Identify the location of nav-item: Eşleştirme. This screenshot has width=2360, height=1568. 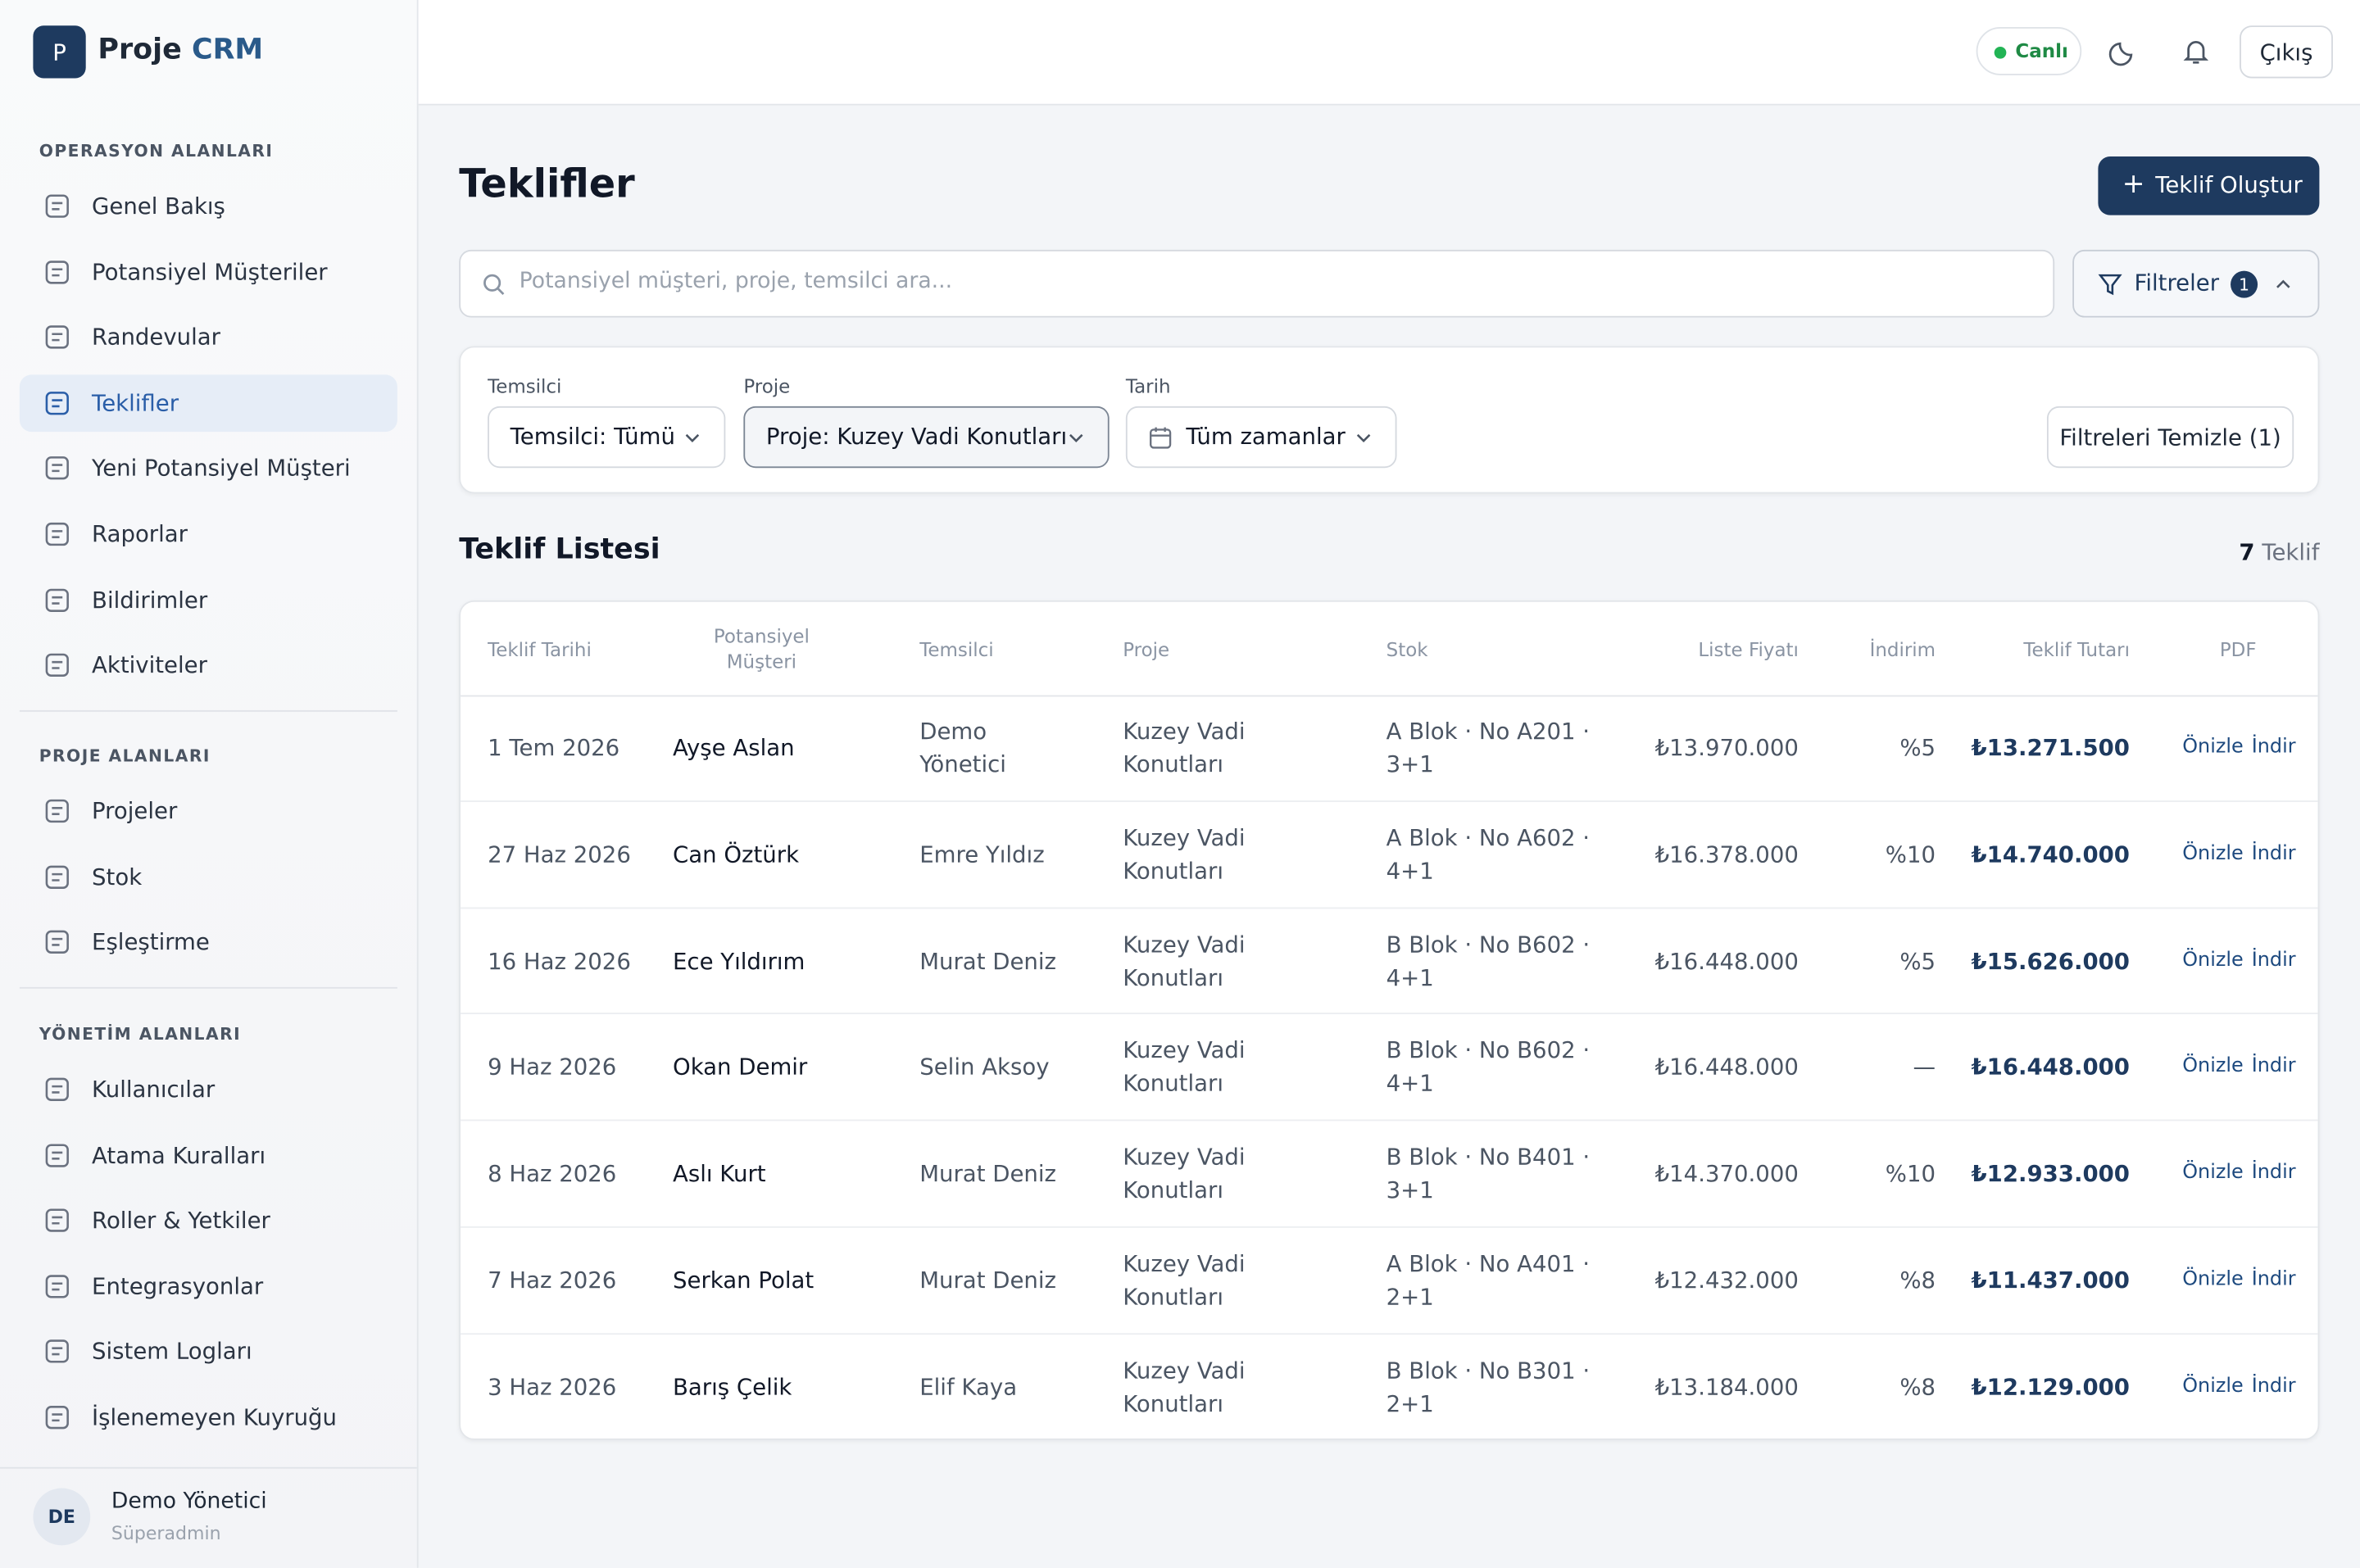
(208, 942).